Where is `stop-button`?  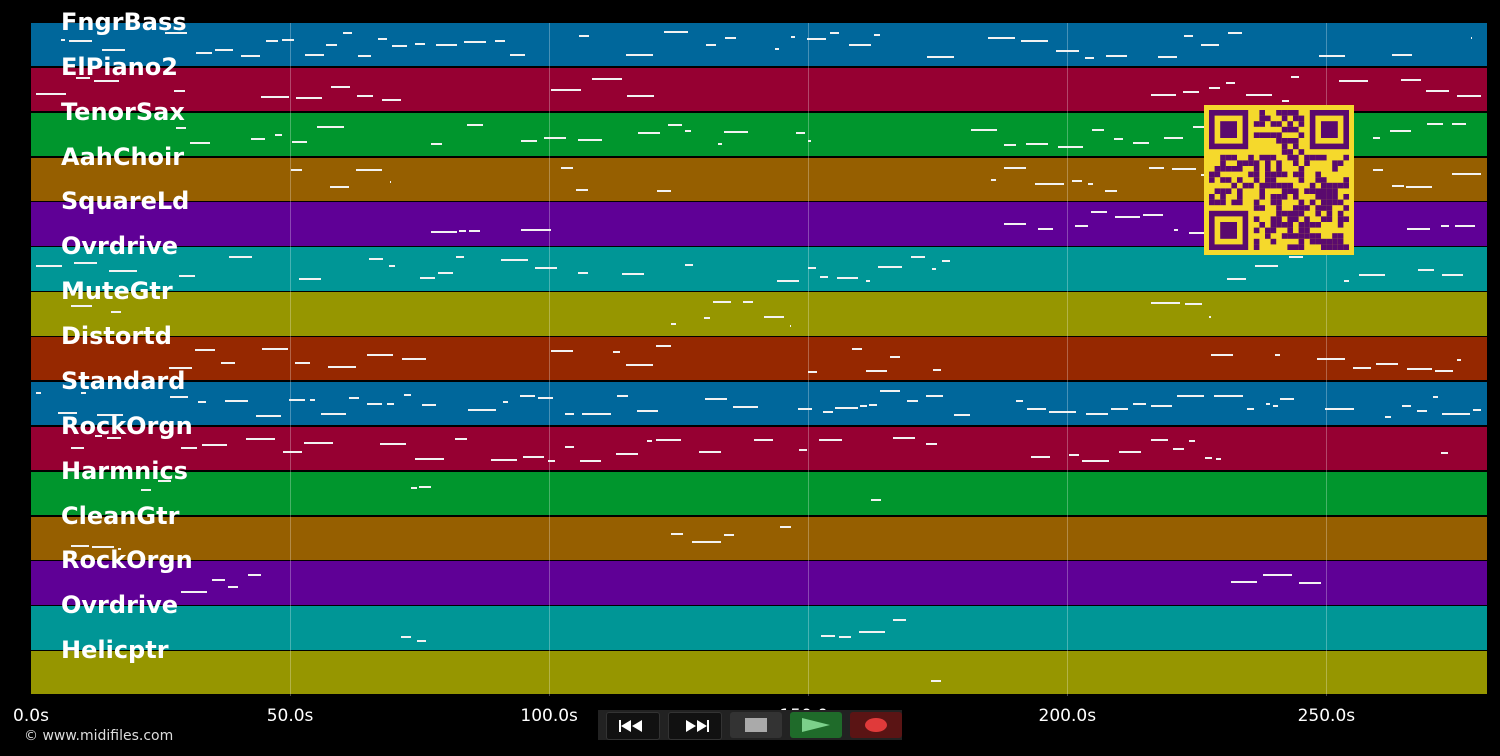
stop-button is located at coordinates (756, 725).